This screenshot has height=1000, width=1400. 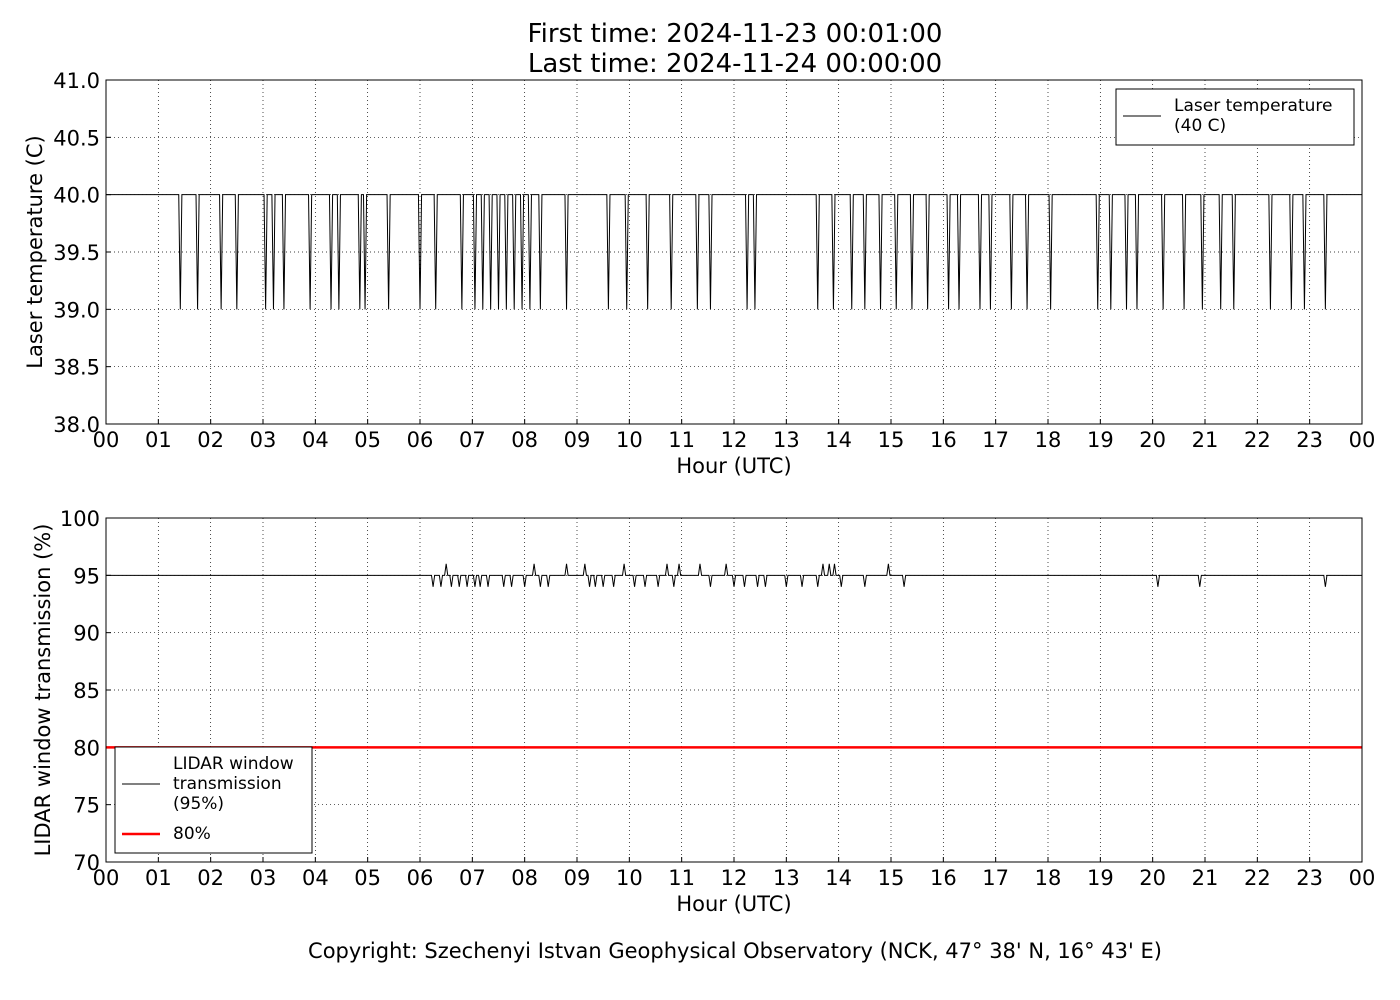 I want to click on y-tick-label: 100, so click(x=80, y=519).